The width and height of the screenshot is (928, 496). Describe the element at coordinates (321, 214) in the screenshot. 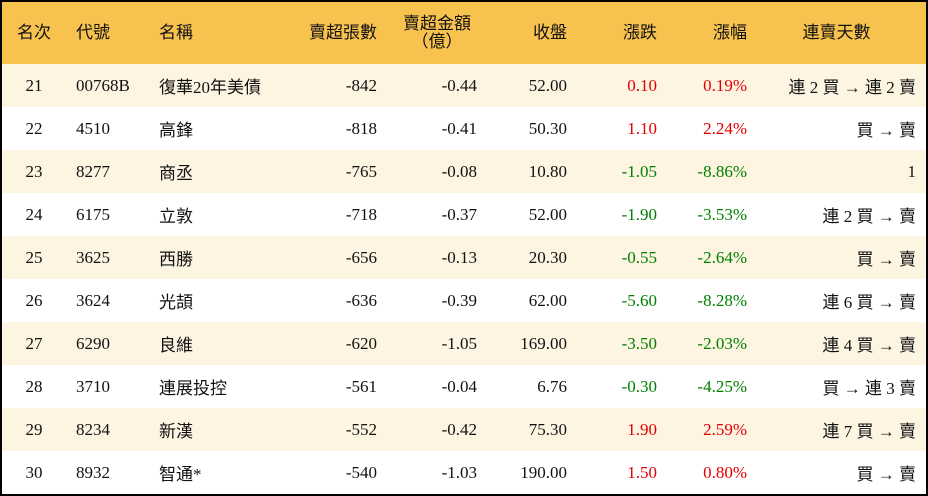

I see `sell-shares-cell: -718` at that location.